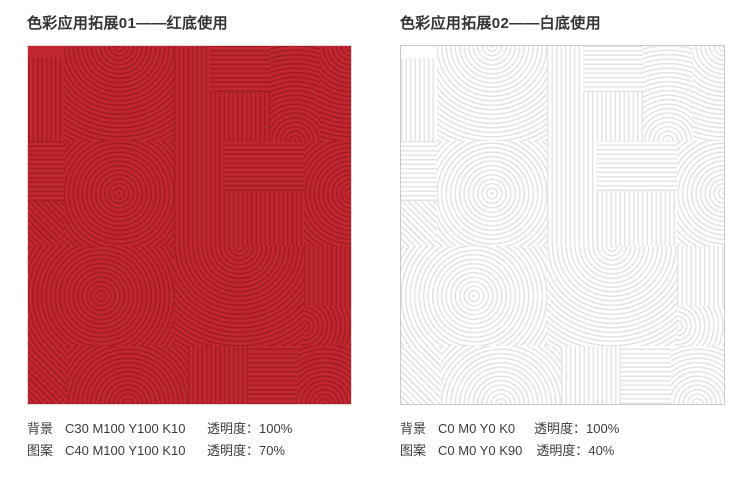  I want to click on spec-cmyk-value: C0 M0 Y0 K0, so click(477, 428).